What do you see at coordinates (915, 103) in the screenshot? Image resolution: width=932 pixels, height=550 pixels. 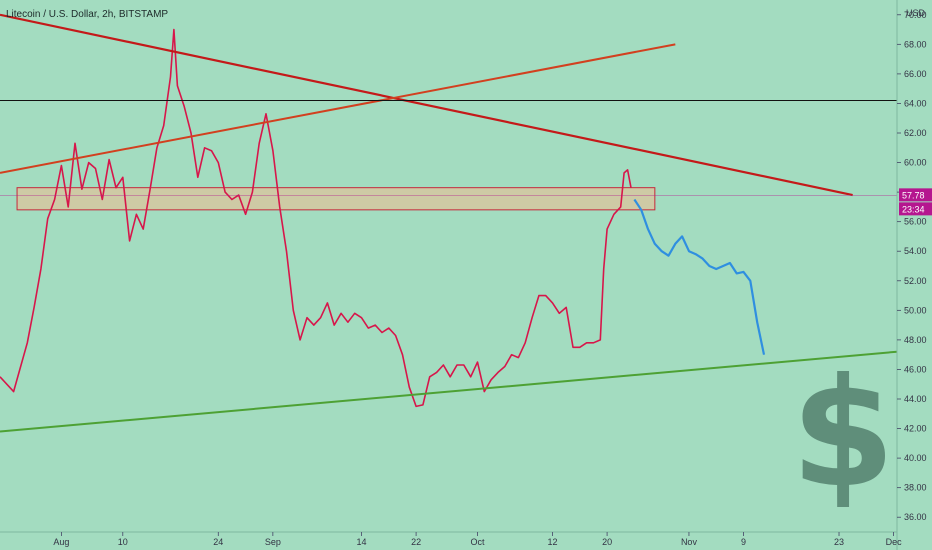 I see `y-tick-label-14: 64.00` at bounding box center [915, 103].